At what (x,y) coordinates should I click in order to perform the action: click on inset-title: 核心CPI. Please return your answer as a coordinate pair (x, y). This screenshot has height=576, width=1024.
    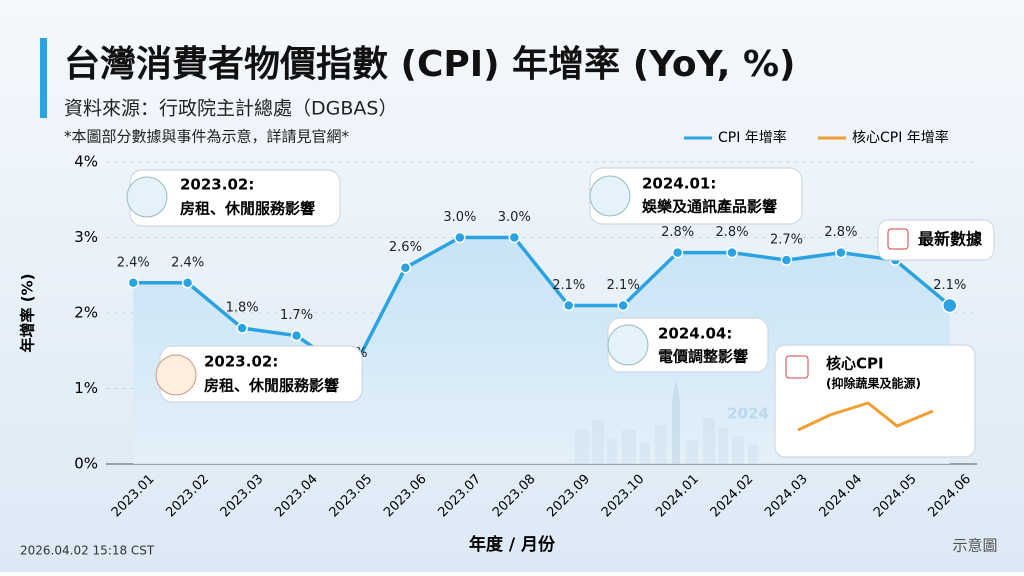
    Looking at the image, I should click on (855, 364).